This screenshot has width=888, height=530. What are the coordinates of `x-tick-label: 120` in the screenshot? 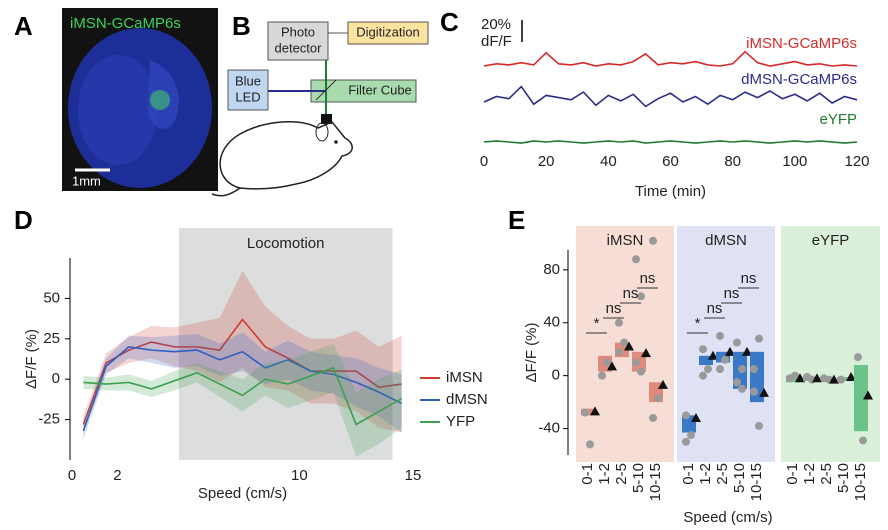 It's located at (856, 161).